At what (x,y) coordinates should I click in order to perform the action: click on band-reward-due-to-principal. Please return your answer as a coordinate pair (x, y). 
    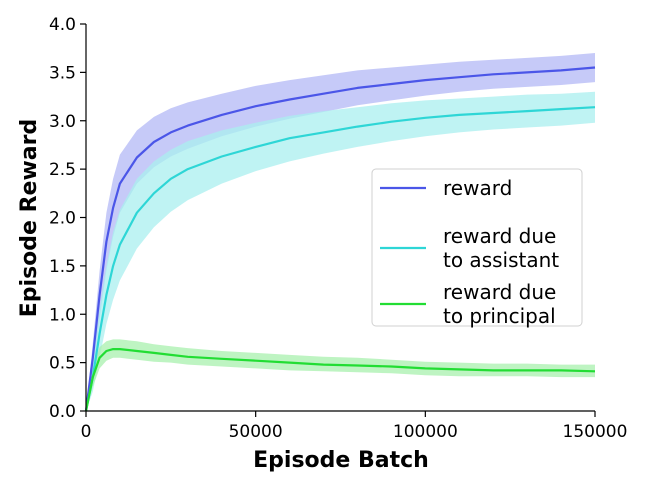
    Looking at the image, I should click on (340, 375).